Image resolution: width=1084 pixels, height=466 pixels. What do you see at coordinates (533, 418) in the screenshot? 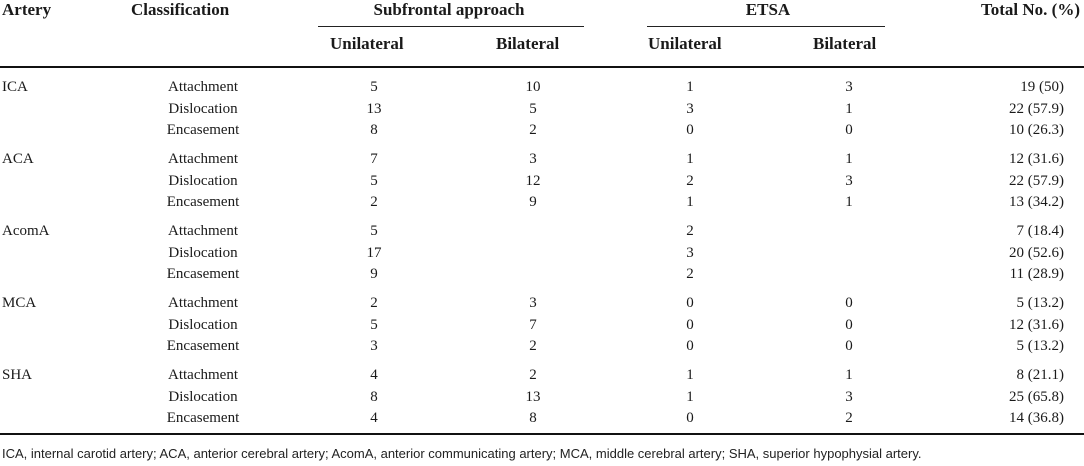
I see `subfrontal-bilateral-cell: 8` at bounding box center [533, 418].